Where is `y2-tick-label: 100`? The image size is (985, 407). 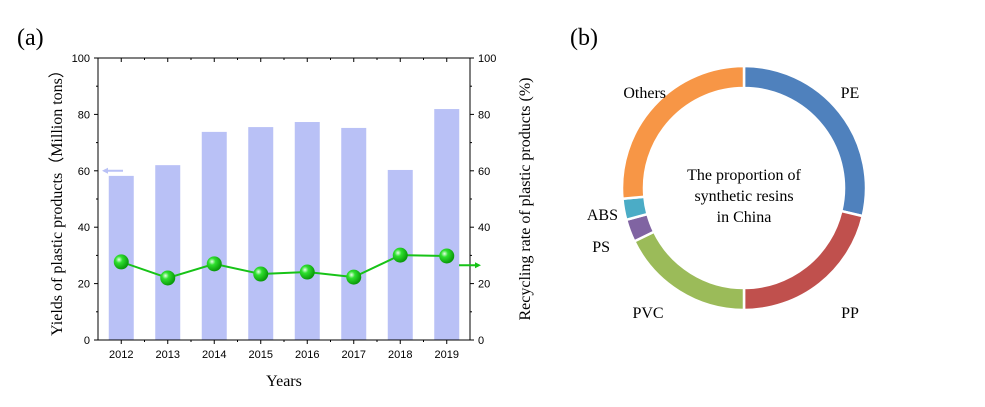 y2-tick-label: 100 is located at coordinates (487, 59).